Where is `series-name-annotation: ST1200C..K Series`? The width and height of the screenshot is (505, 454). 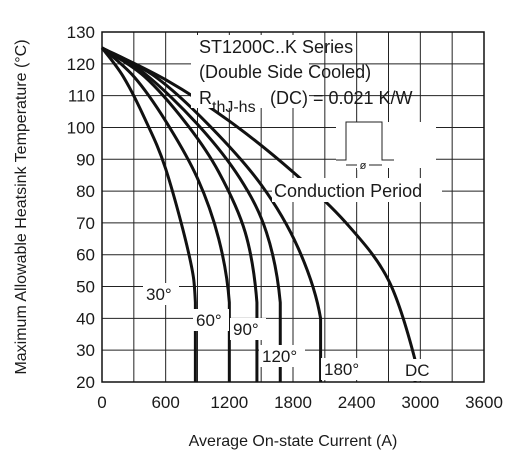 series-name-annotation: ST1200C..K Series is located at coordinates (276, 47).